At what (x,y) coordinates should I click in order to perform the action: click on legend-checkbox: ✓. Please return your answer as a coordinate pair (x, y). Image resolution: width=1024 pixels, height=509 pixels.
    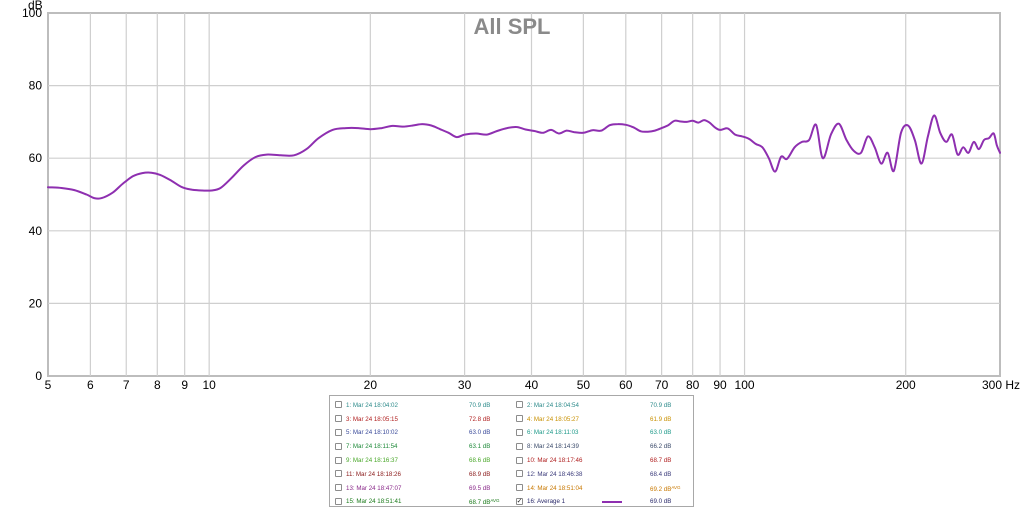
    Looking at the image, I should click on (519, 501).